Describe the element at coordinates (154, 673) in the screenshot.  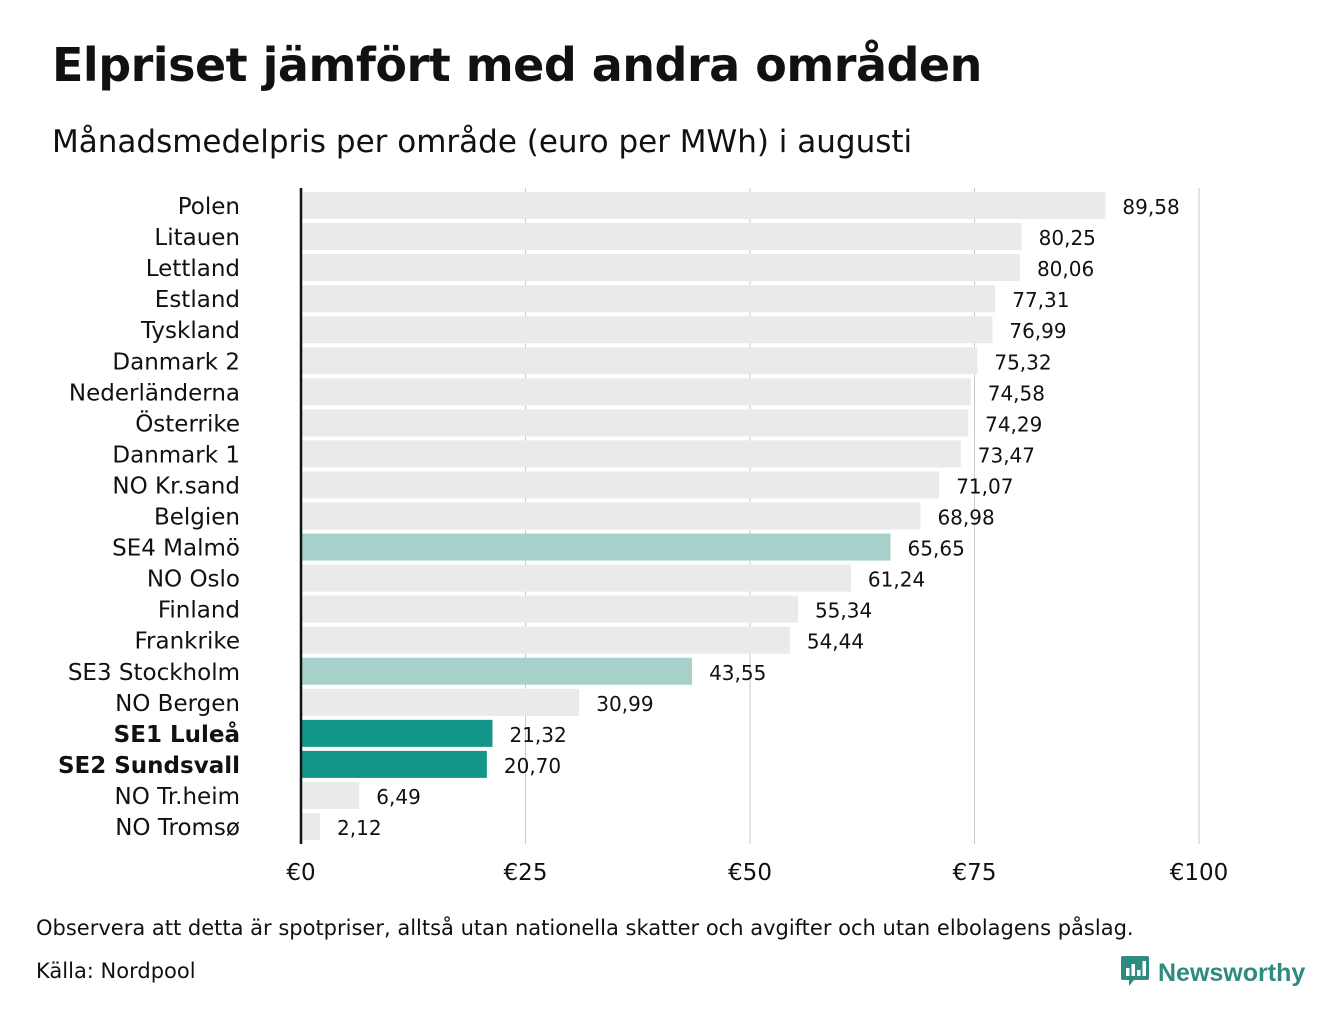
I see `category-label: SE3 Stockholm` at that location.